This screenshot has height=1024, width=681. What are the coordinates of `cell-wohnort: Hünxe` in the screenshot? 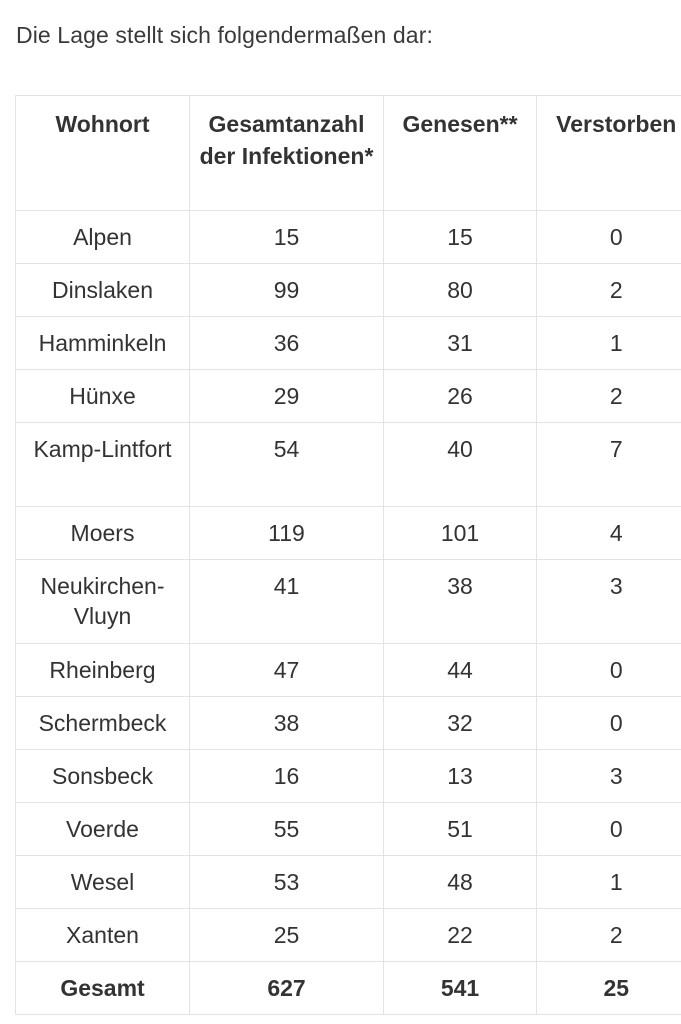 It's located at (102, 396).